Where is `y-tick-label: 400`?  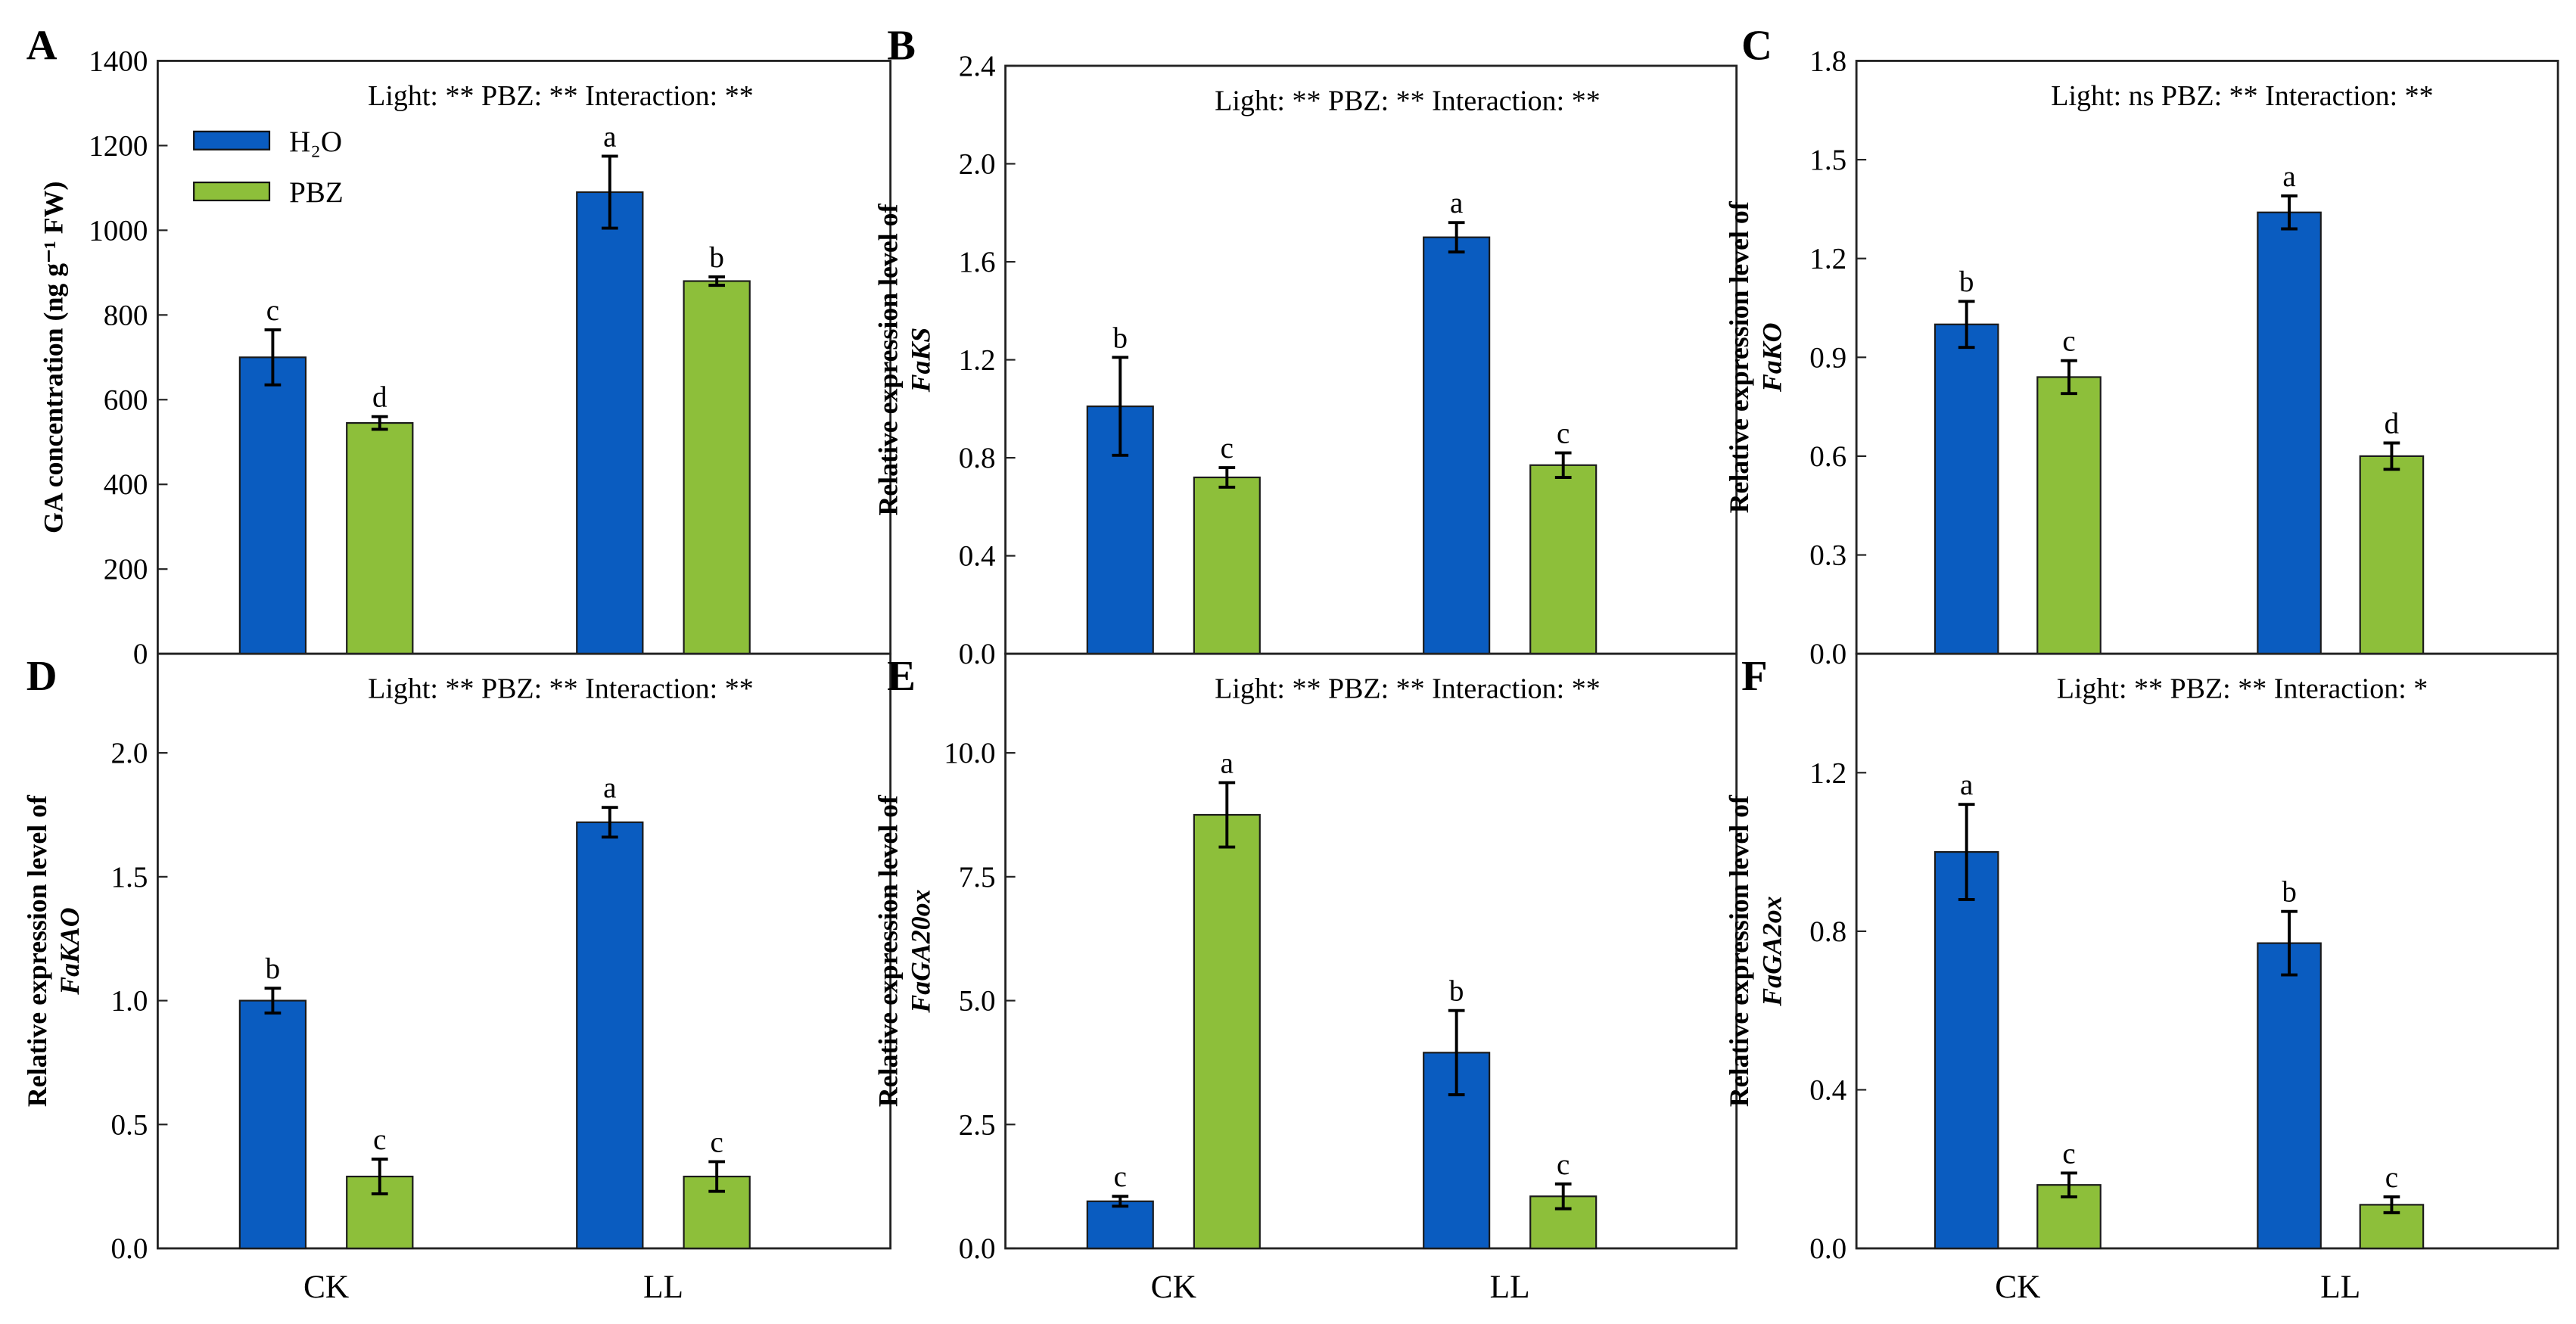 y-tick-label: 400 is located at coordinates (126, 485).